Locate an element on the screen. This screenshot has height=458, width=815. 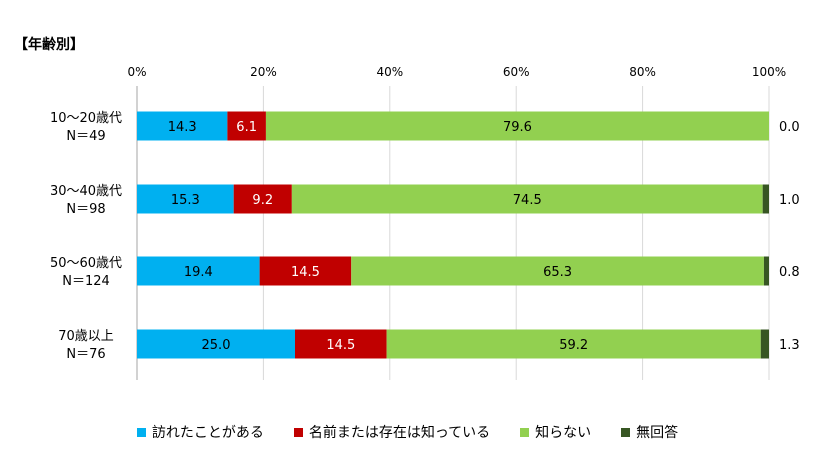
data-label: 25.0 is located at coordinates (216, 345).